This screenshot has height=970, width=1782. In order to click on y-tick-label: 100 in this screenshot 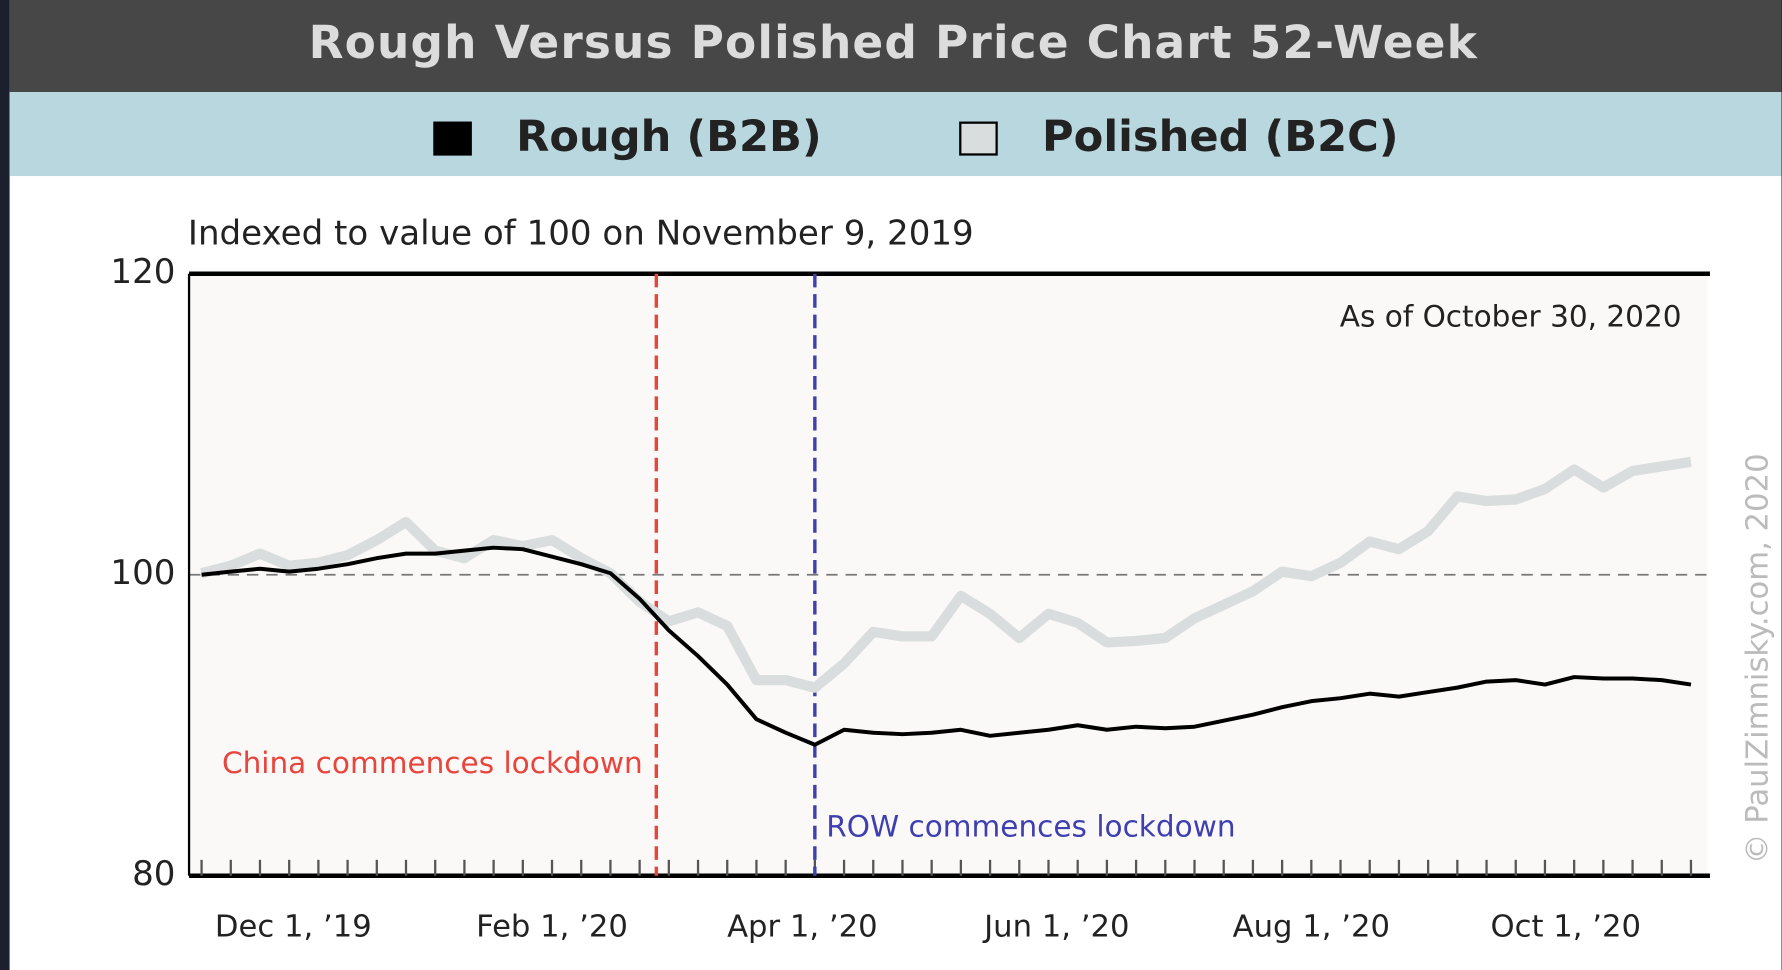, I will do `click(142, 573)`.